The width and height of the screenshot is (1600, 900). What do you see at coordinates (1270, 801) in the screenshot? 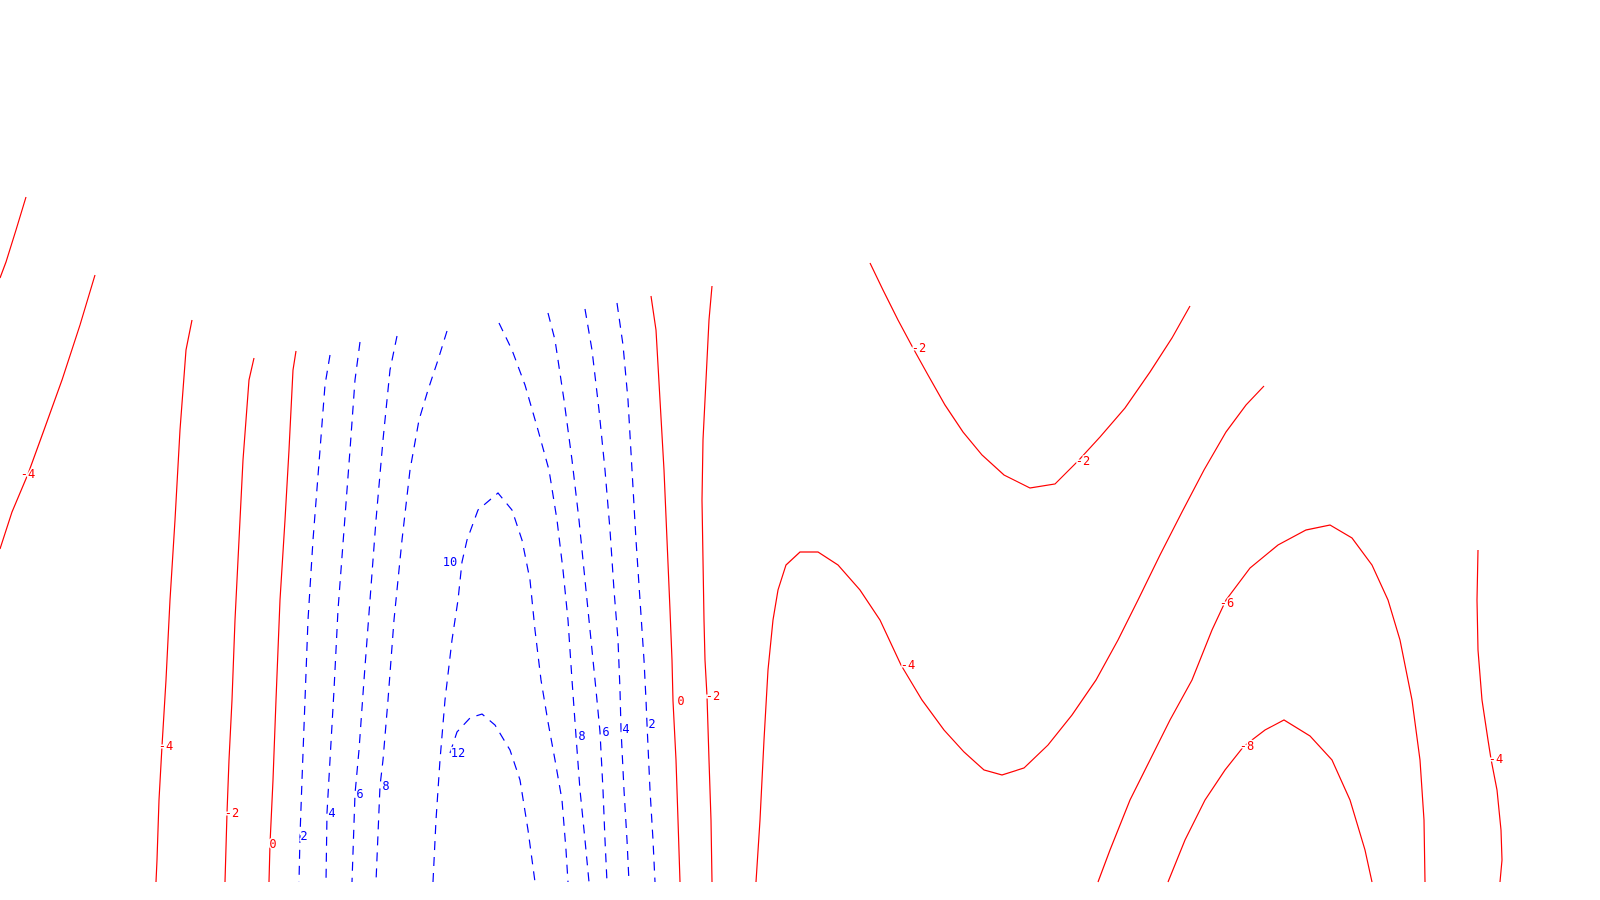
I see `contour-line-level-neg8` at bounding box center [1270, 801].